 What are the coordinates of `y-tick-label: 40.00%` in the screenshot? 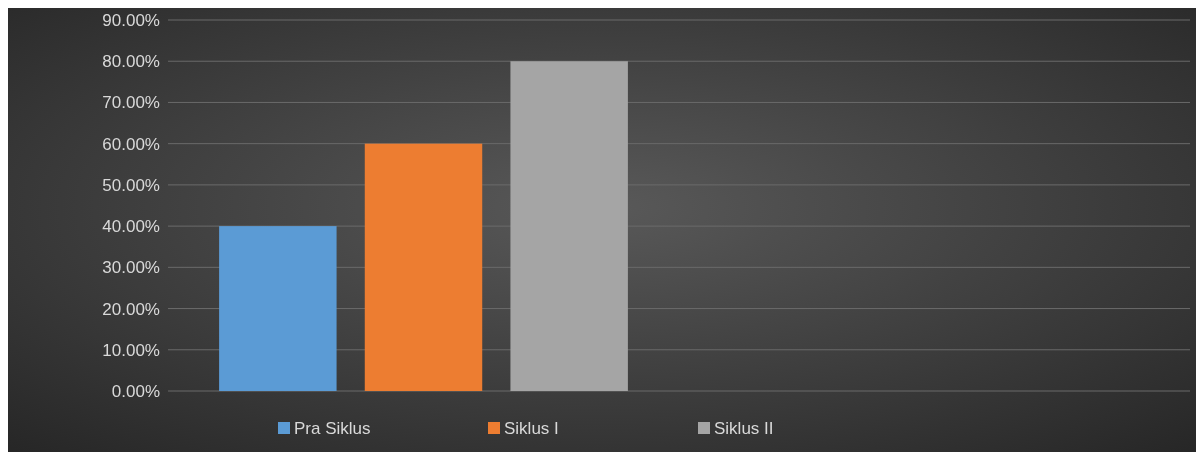 It's located at (131, 227).